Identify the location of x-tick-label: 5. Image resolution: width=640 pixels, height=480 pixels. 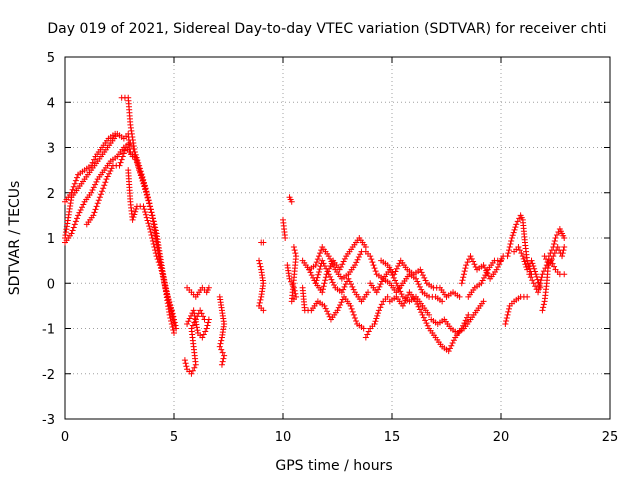
(174, 437).